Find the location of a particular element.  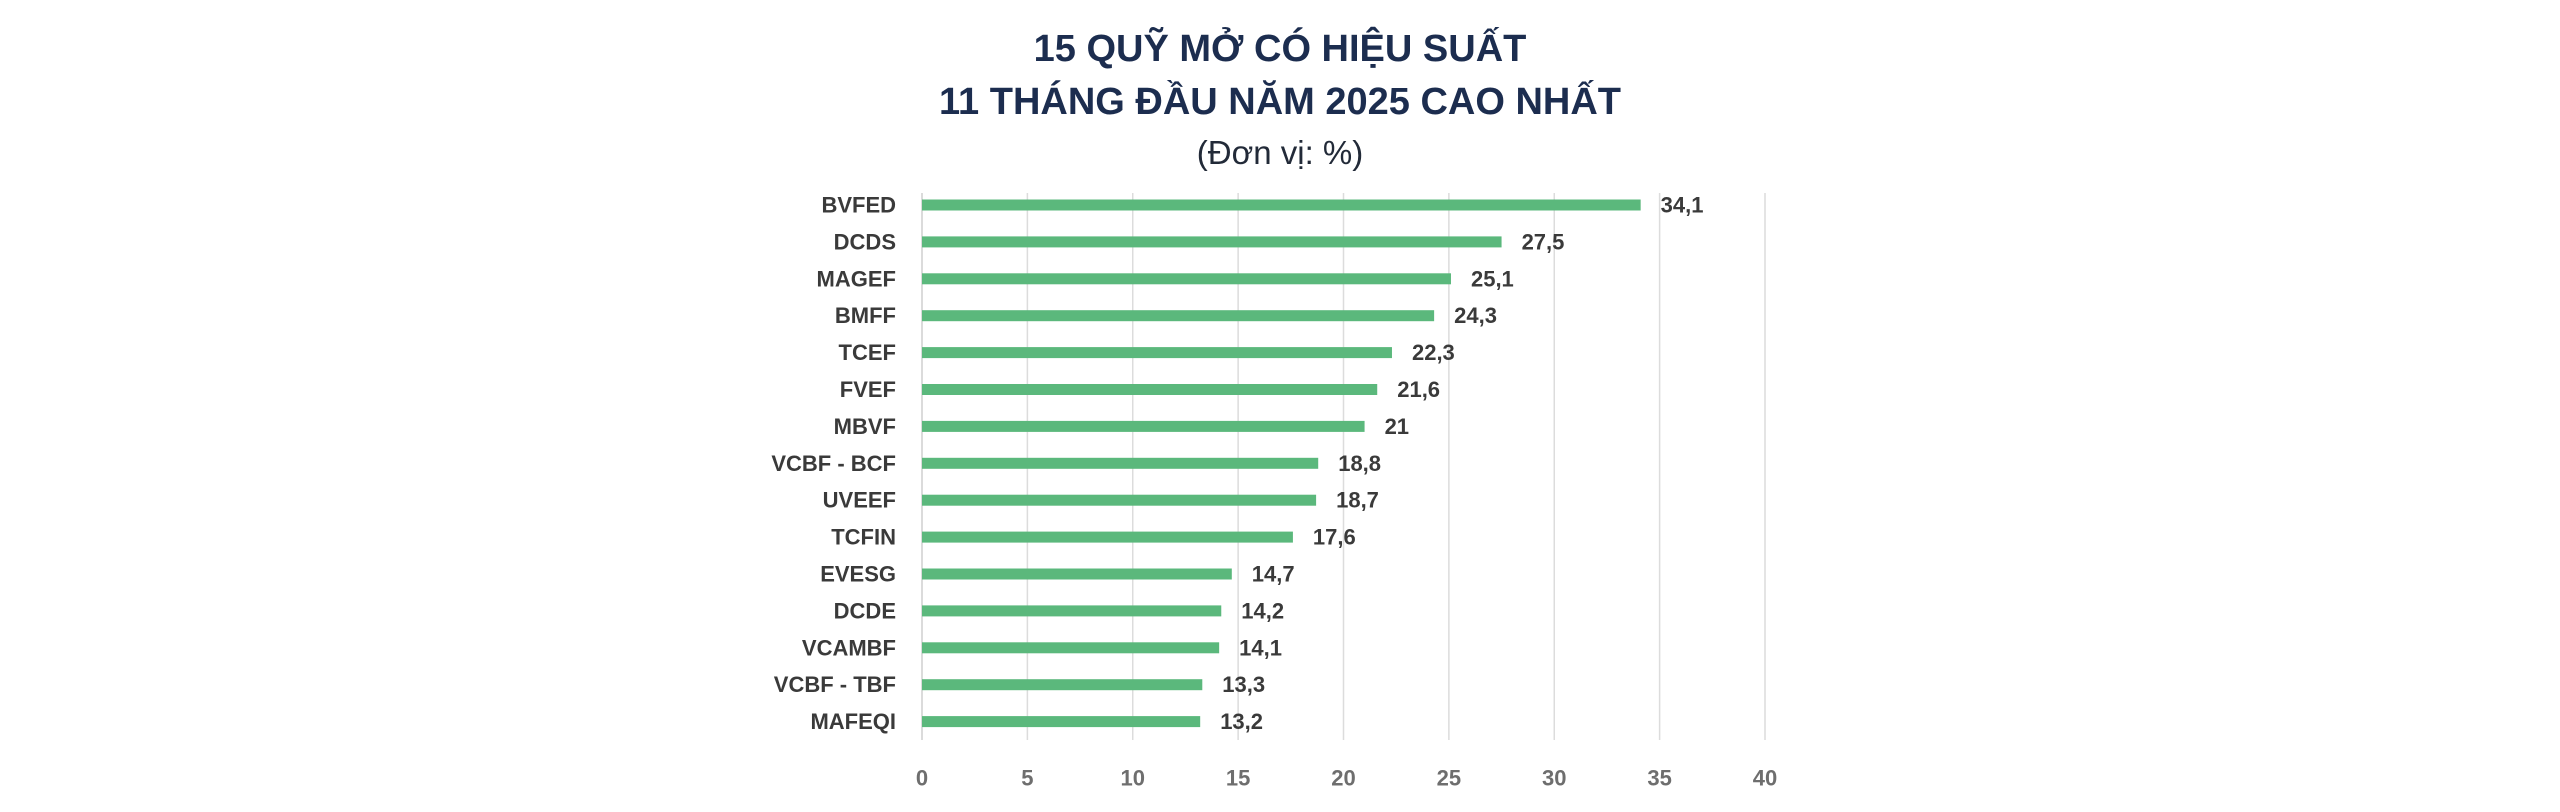

data-label: 24,3 is located at coordinates (1475, 315).